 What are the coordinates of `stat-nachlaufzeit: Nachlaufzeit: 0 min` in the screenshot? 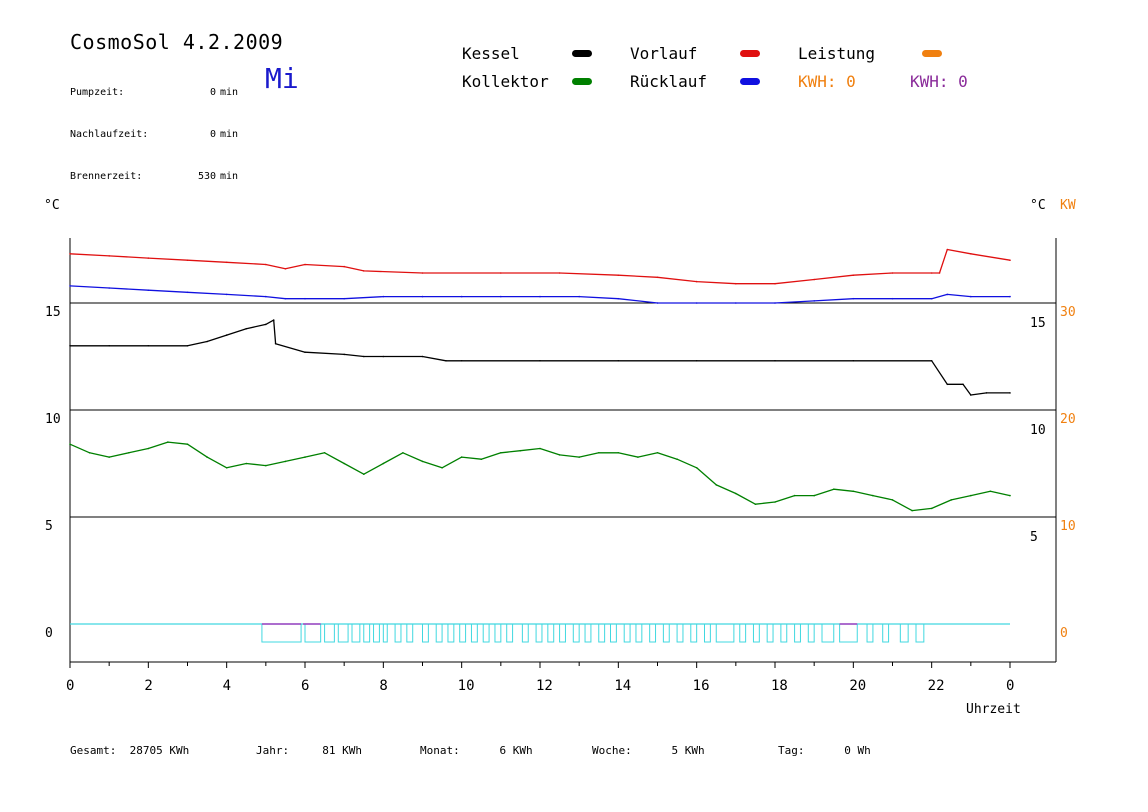 It's located at (154, 134).